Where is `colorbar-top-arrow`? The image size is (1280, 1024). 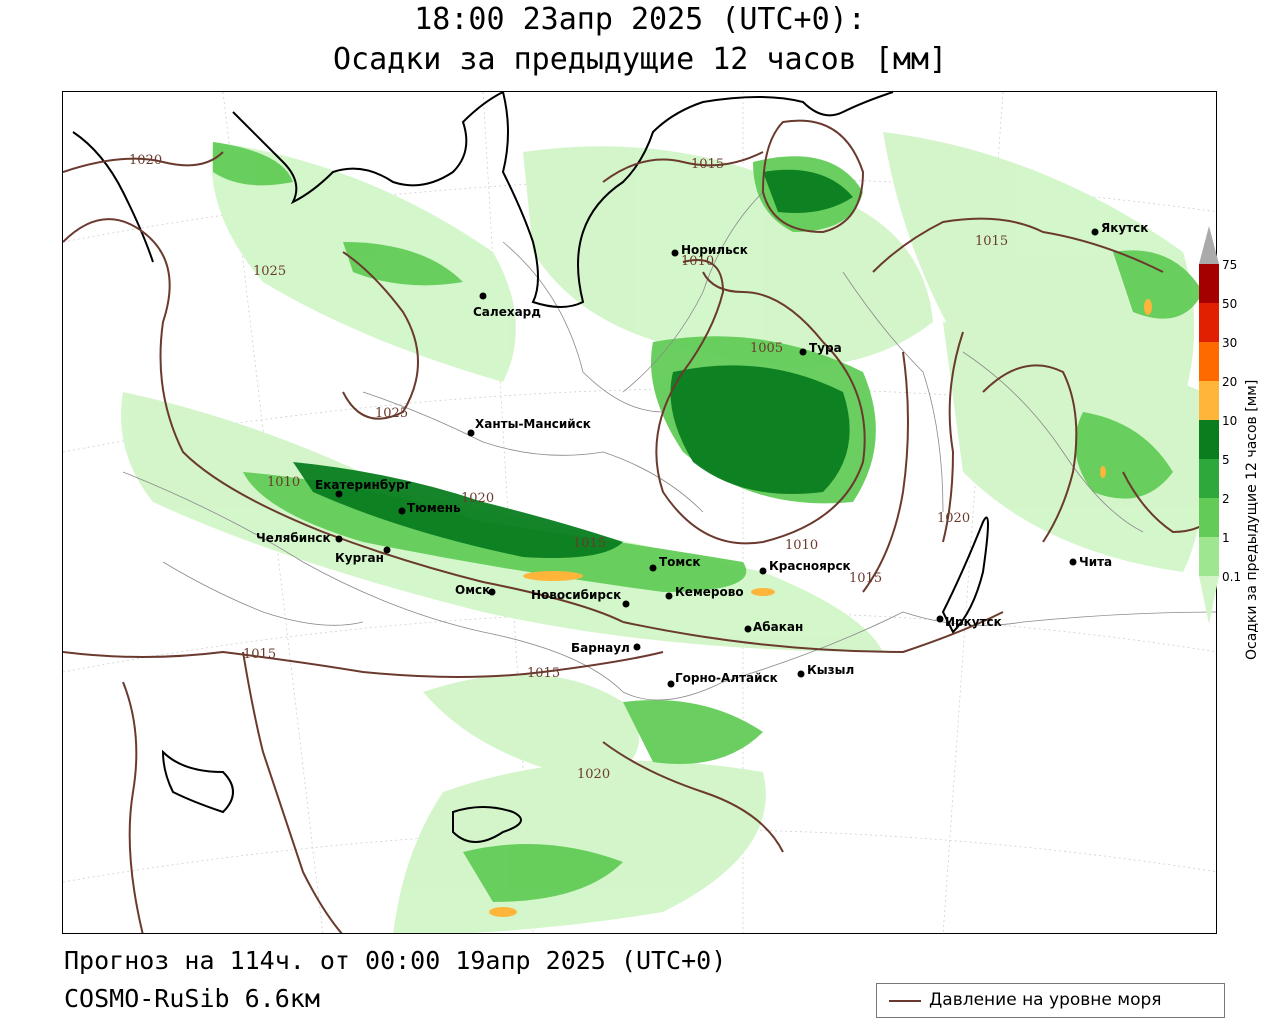 colorbar-top-arrow is located at coordinates (1209, 245).